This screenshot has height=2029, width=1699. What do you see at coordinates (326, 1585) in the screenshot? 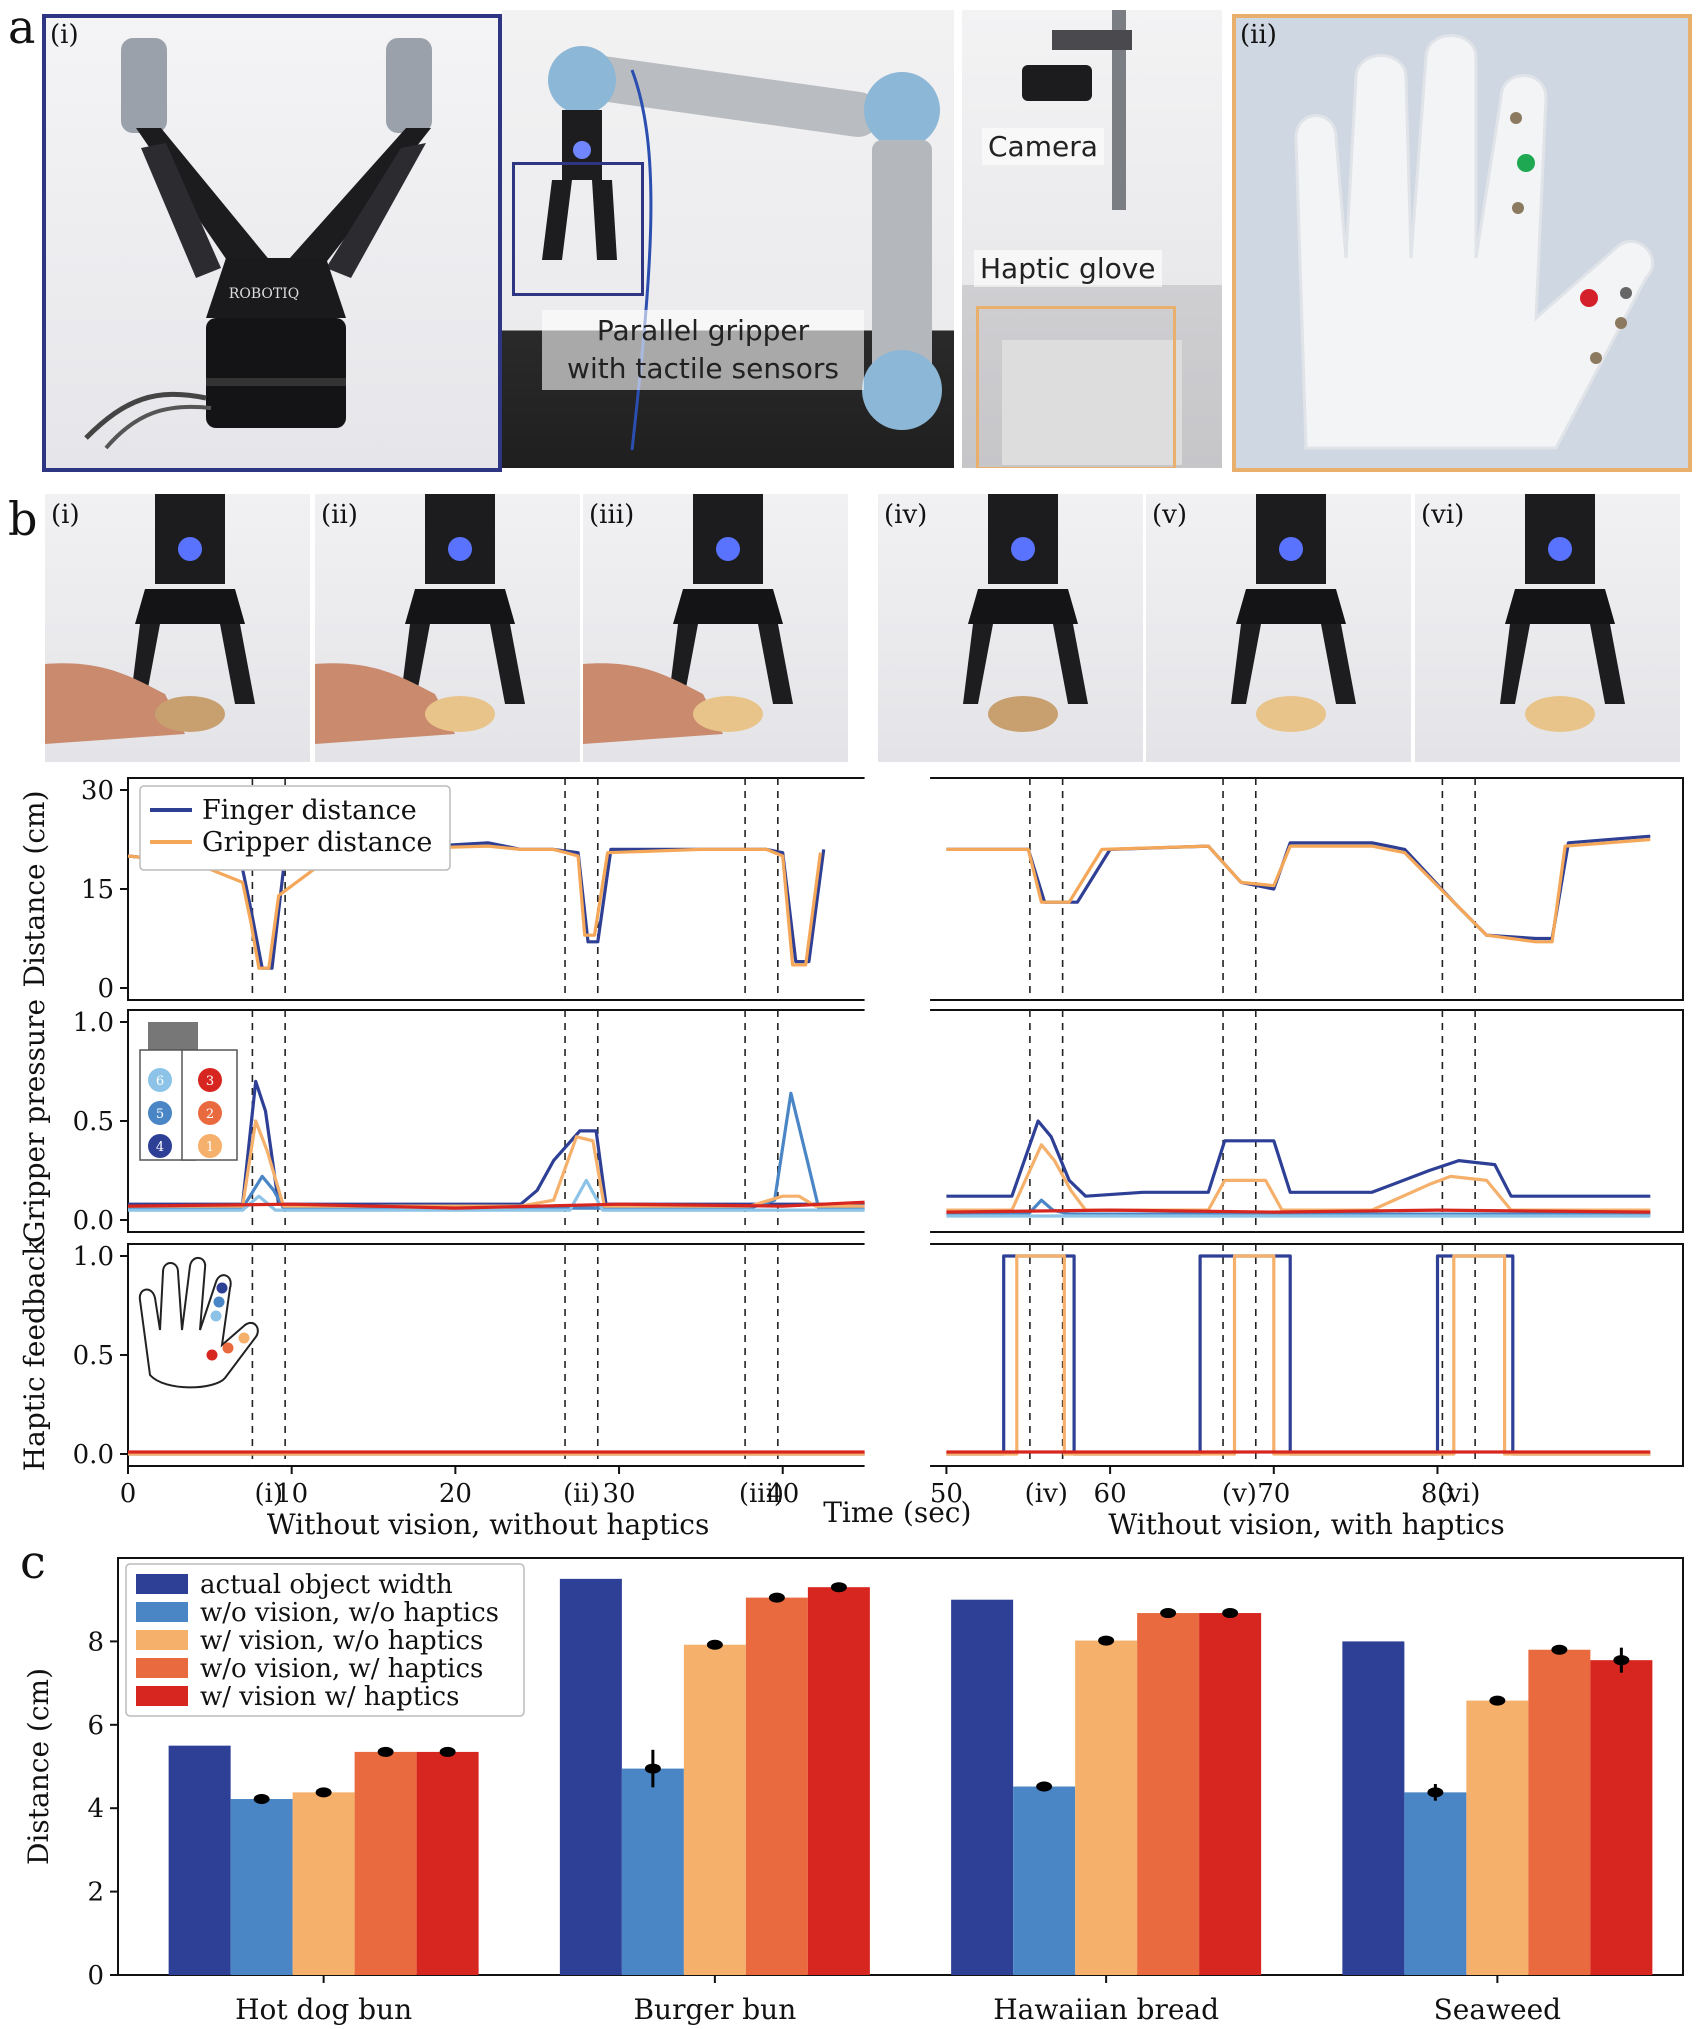
I see `bar-legend-label: actual object width` at bounding box center [326, 1585].